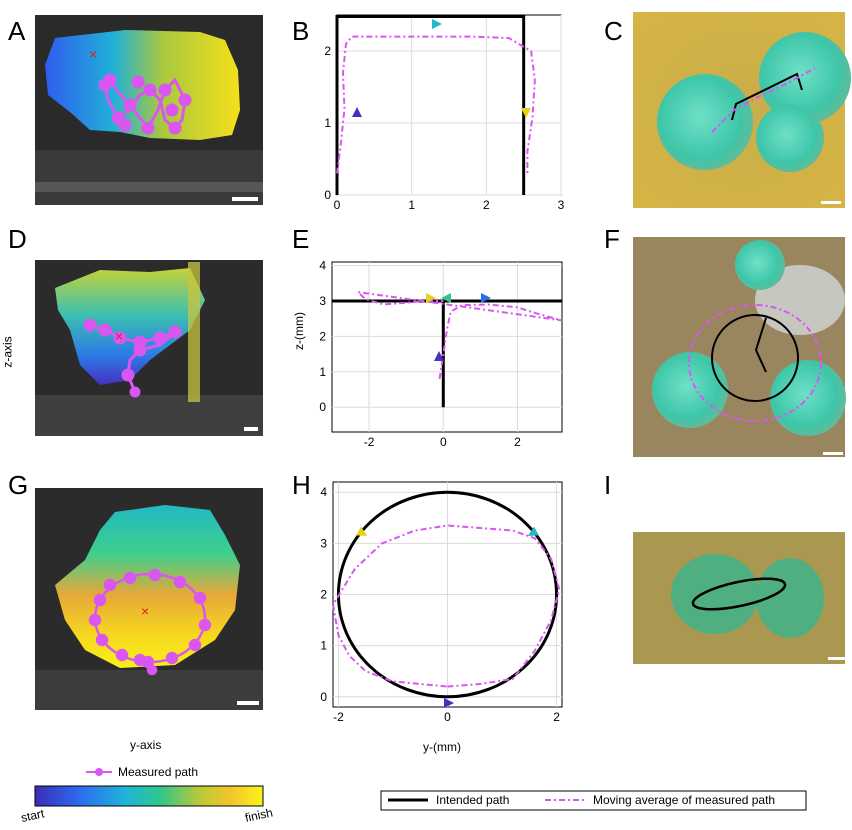 Image resolution: width=852 pixels, height=830 pixels. I want to click on arrow-marker-e3, so click(486, 298).